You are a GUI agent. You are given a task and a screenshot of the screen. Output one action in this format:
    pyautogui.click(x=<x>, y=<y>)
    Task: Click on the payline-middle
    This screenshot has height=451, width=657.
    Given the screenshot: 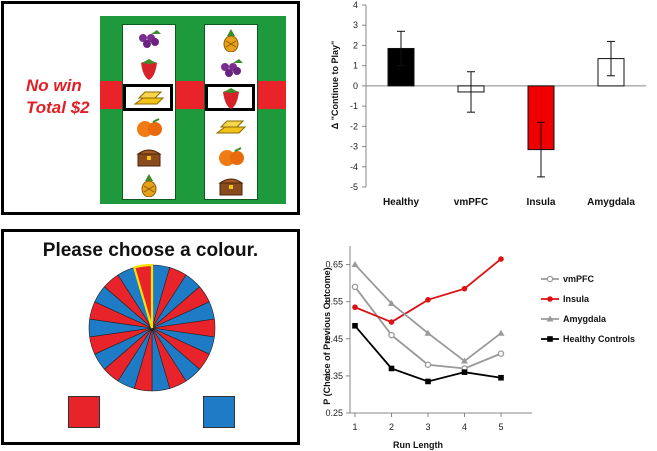 What is the action you would take?
    pyautogui.click(x=189, y=95)
    